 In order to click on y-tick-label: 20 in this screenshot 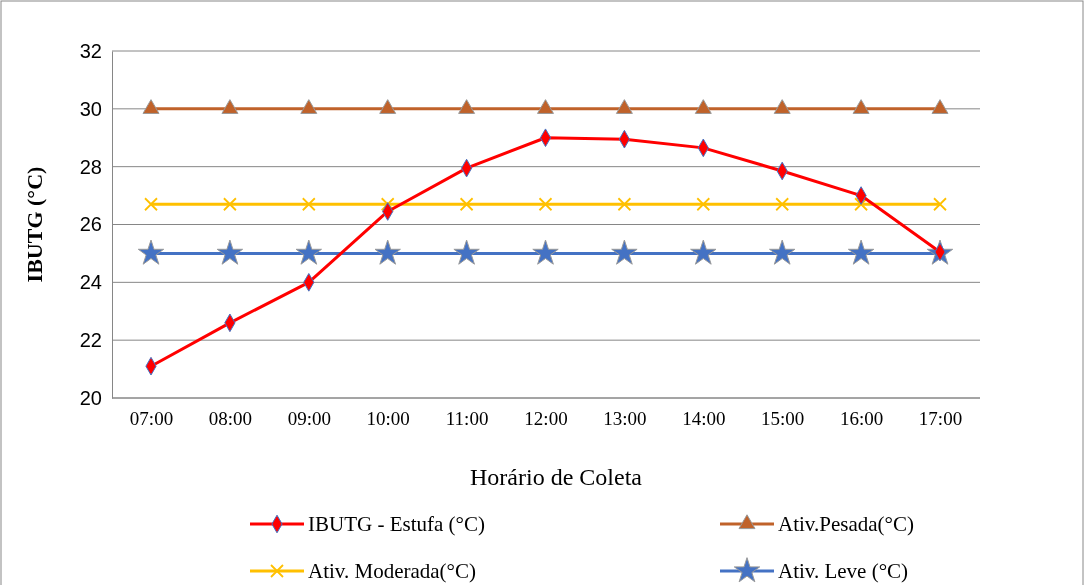, I will do `click(90, 397)`.